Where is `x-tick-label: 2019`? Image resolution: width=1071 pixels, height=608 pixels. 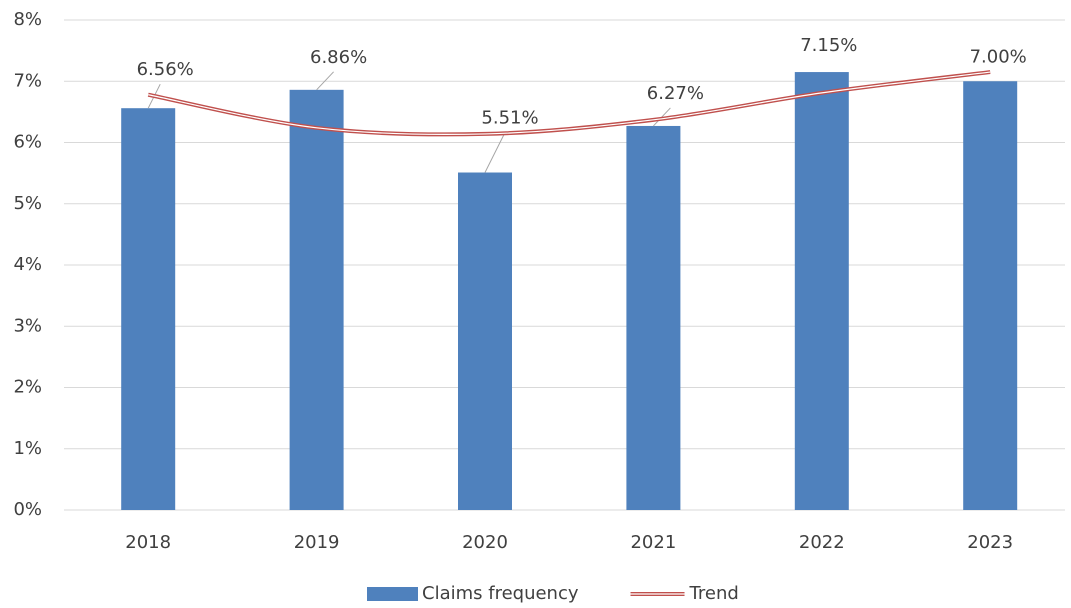
x-tick-label: 2019 is located at coordinates (317, 542).